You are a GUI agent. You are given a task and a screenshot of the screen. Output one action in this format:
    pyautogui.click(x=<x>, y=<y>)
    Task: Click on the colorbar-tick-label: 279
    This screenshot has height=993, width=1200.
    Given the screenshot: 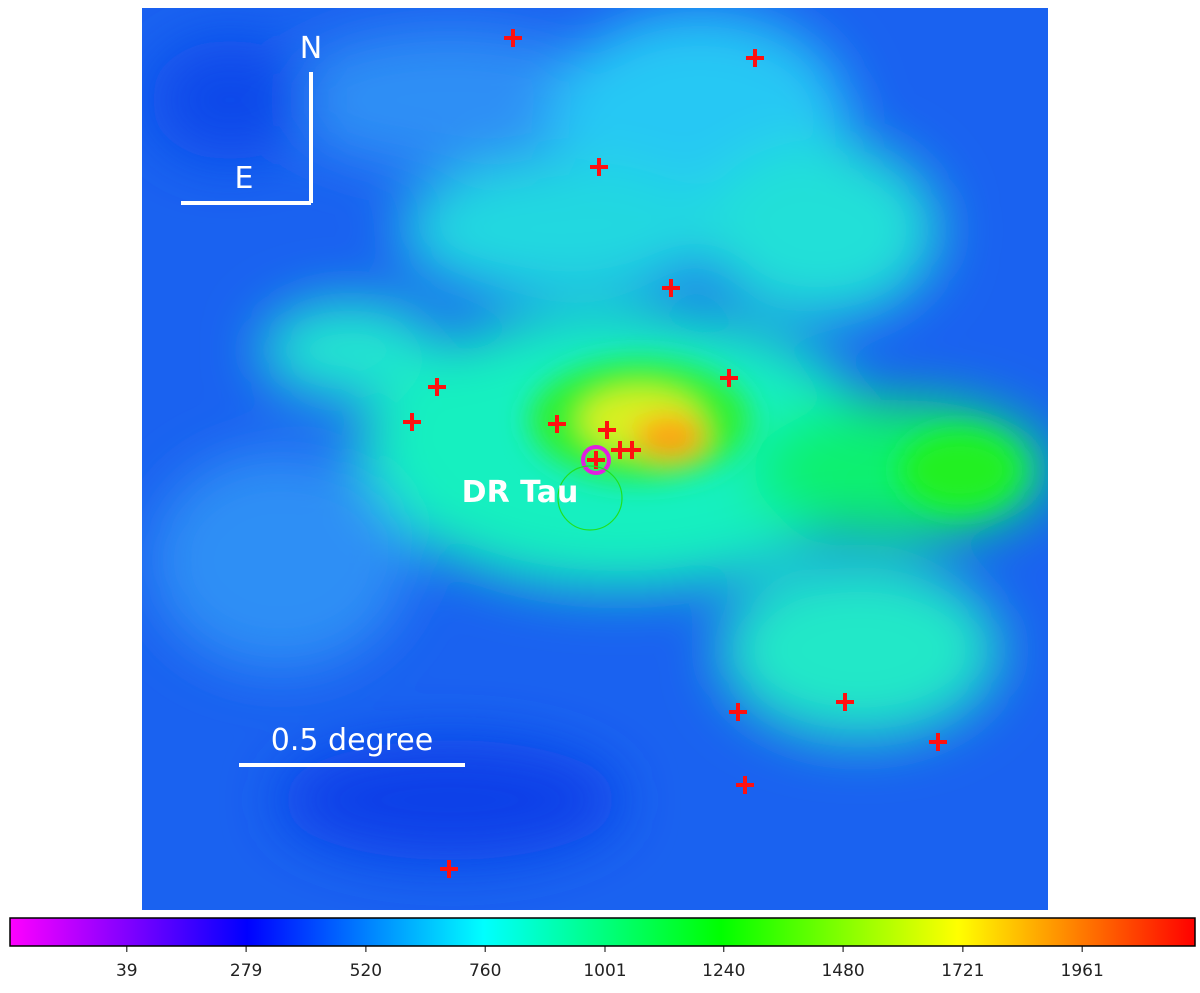 What is the action you would take?
    pyautogui.click(x=246, y=971)
    